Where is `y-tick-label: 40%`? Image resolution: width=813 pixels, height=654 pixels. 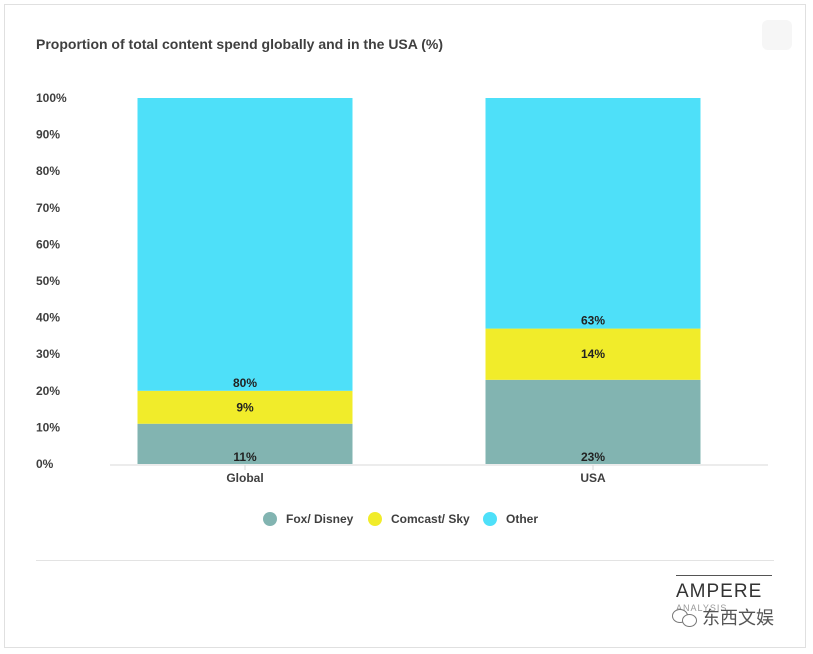
y-tick-label: 40% is located at coordinates (48, 318).